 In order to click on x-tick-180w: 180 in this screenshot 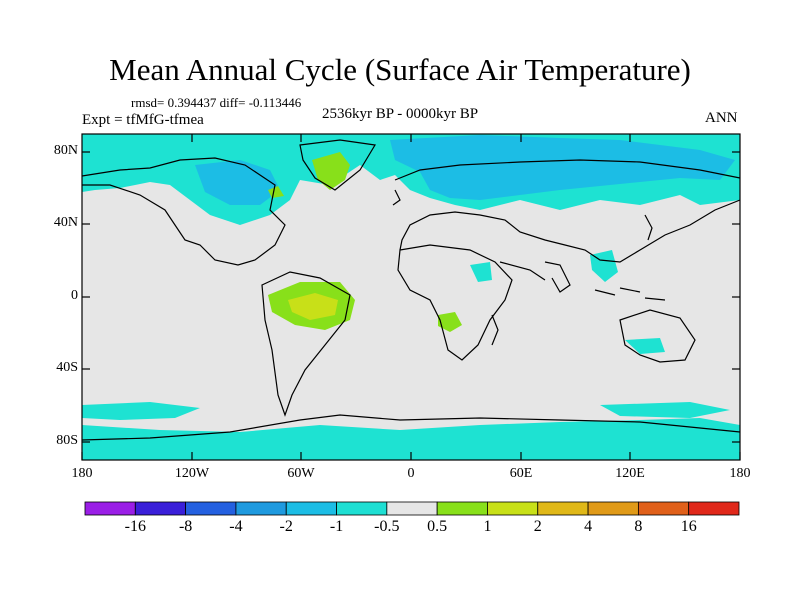, I will do `click(82, 473)`.